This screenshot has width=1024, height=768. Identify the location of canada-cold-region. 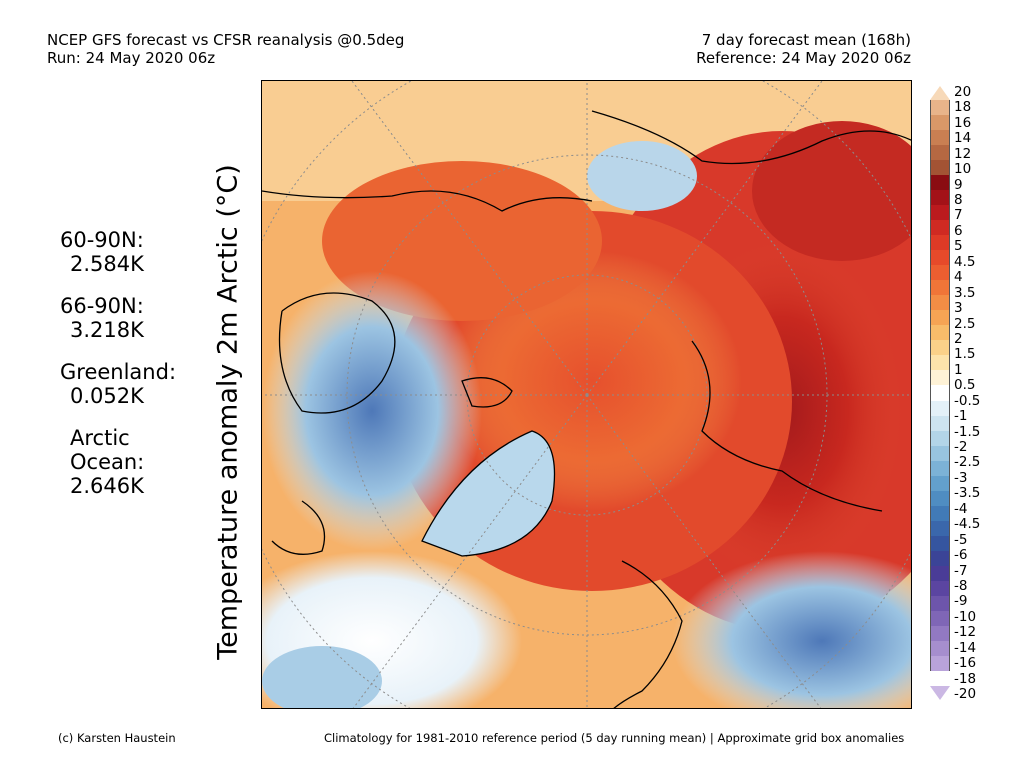
(372, 411).